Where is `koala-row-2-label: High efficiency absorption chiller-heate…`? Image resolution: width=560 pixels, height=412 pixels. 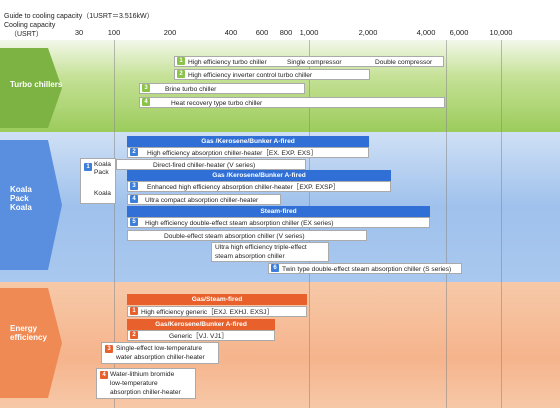 koala-row-2-label: High efficiency absorption chiller-heate… is located at coordinates (232, 153).